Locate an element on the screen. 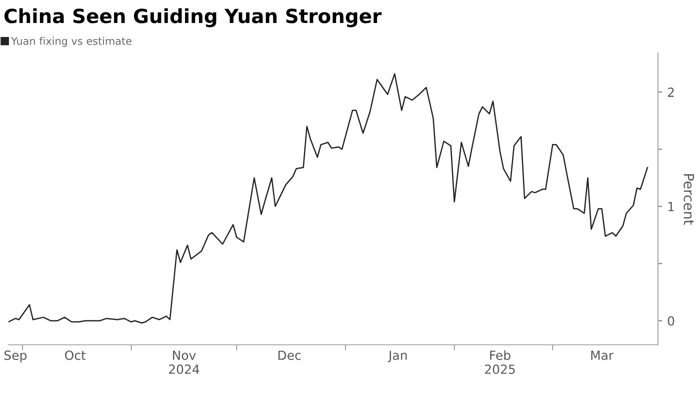 This screenshot has height=394, width=700. y-tick-label: 0 is located at coordinates (671, 321).